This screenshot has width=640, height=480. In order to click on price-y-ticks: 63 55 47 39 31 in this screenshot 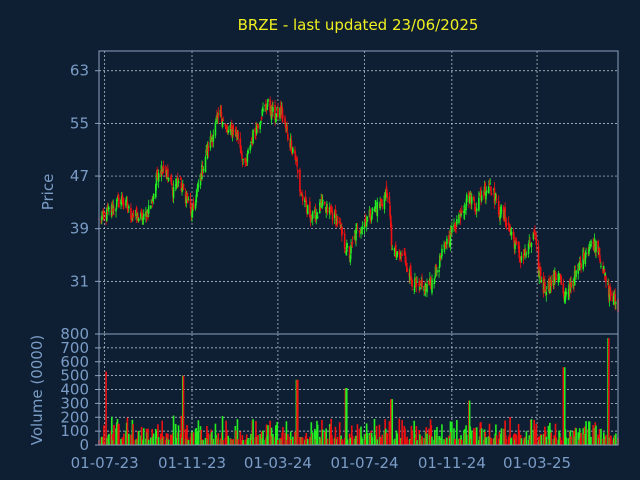, I will do `click(84, 176)`.